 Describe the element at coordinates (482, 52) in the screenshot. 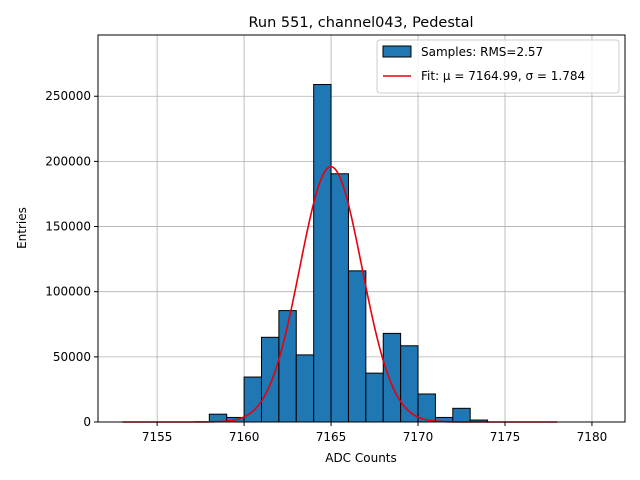

I see `legend-samples-label: Samples: RMS=2.57` at that location.